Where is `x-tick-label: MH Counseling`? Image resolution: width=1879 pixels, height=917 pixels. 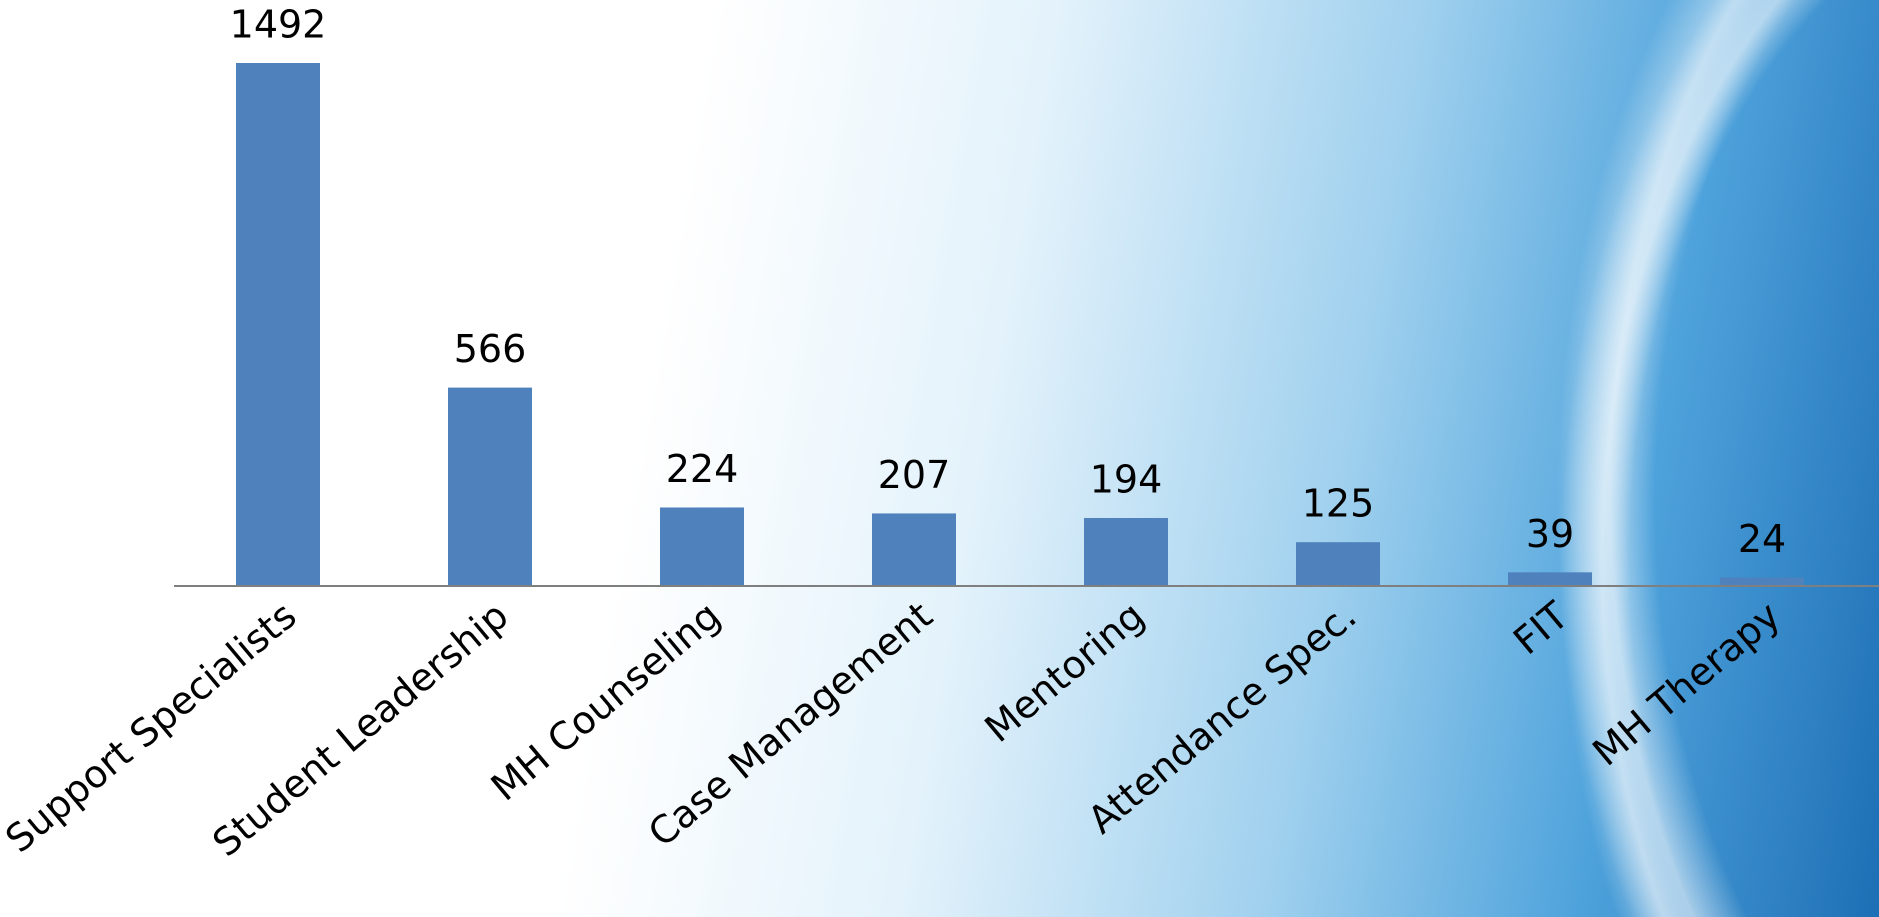
x-tick-label: MH Counseling is located at coordinates (606, 701).